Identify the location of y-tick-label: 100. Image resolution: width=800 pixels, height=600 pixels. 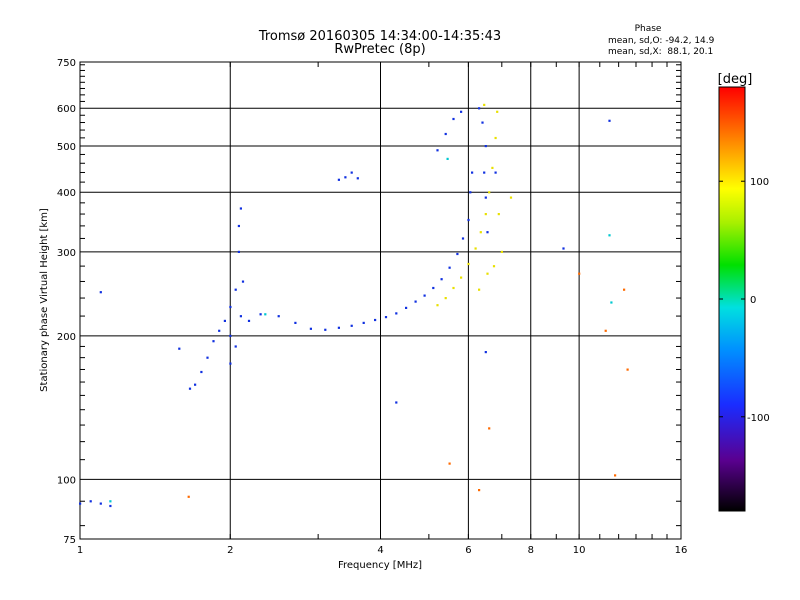
(66, 480).